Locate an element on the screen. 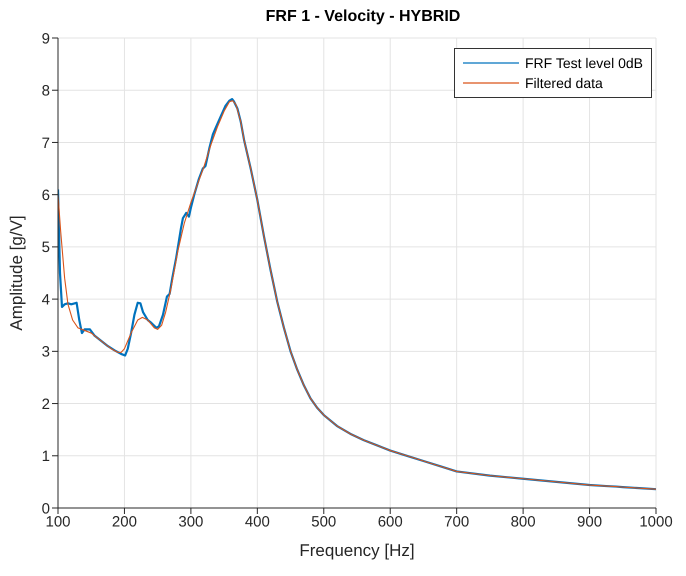 The width and height of the screenshot is (686, 576). y-tick-label: 5 is located at coordinates (46, 247).